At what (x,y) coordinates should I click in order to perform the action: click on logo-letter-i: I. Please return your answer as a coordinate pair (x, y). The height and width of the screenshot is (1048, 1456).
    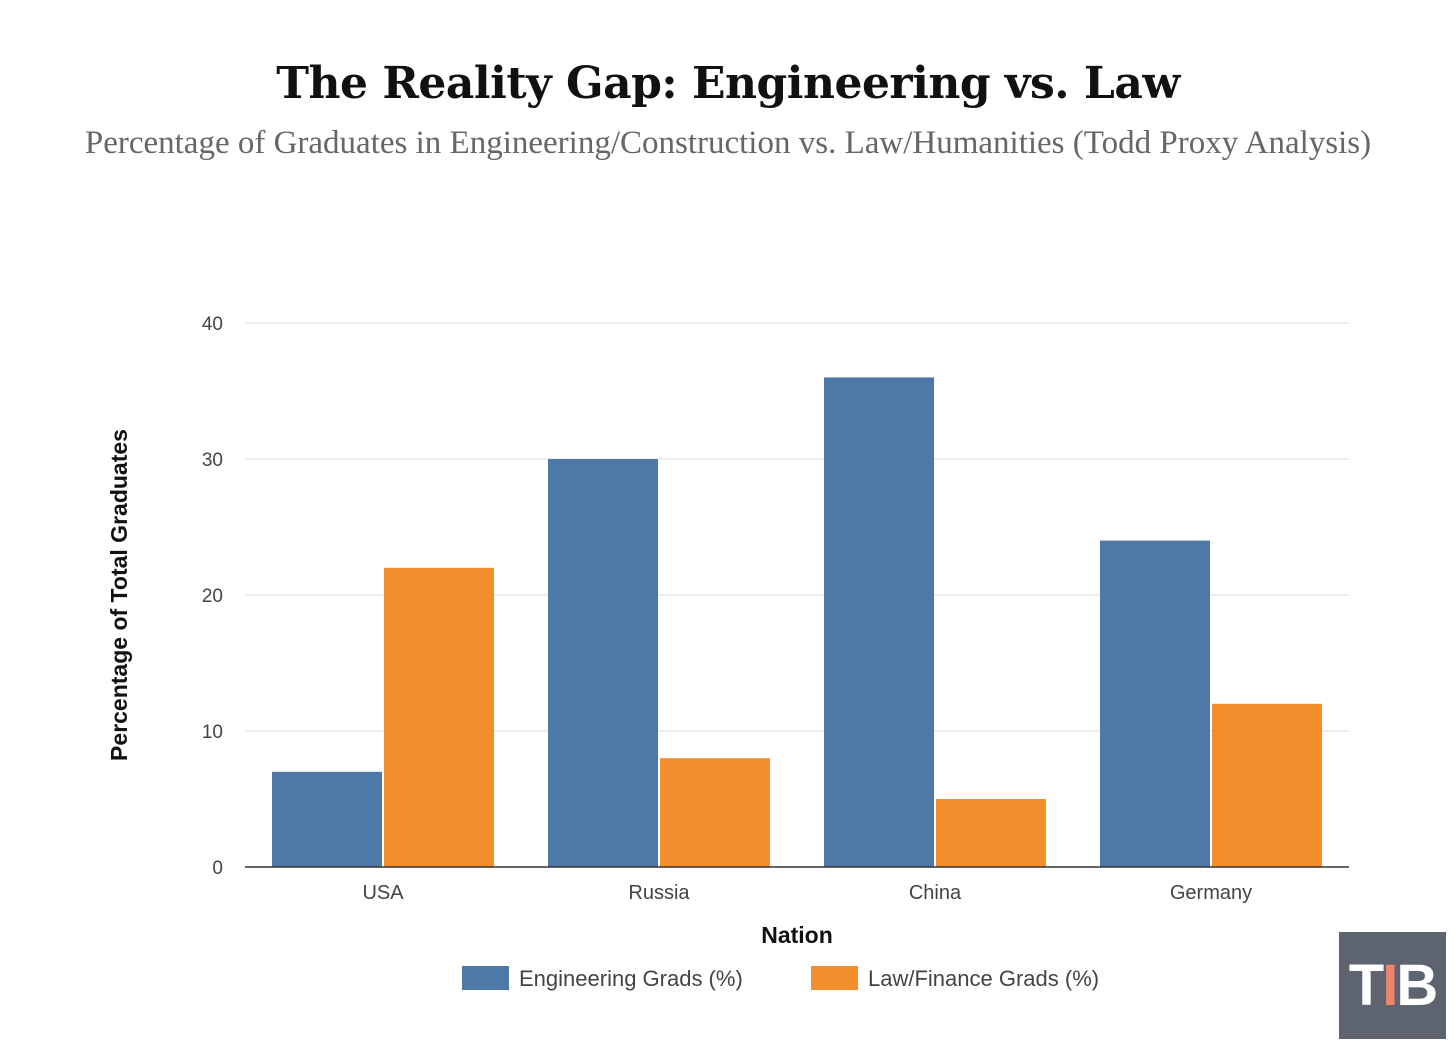
    Looking at the image, I should click on (1390, 985).